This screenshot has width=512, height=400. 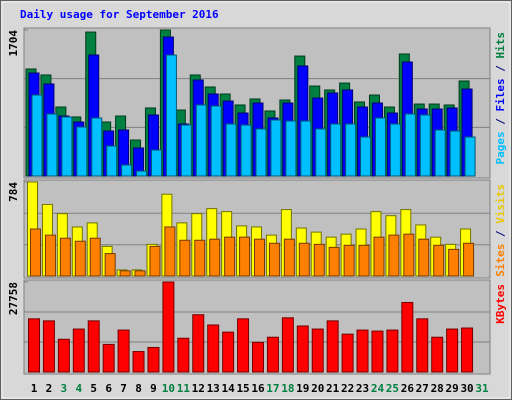 I want to click on x-tick-label: 3, so click(x=64, y=388).